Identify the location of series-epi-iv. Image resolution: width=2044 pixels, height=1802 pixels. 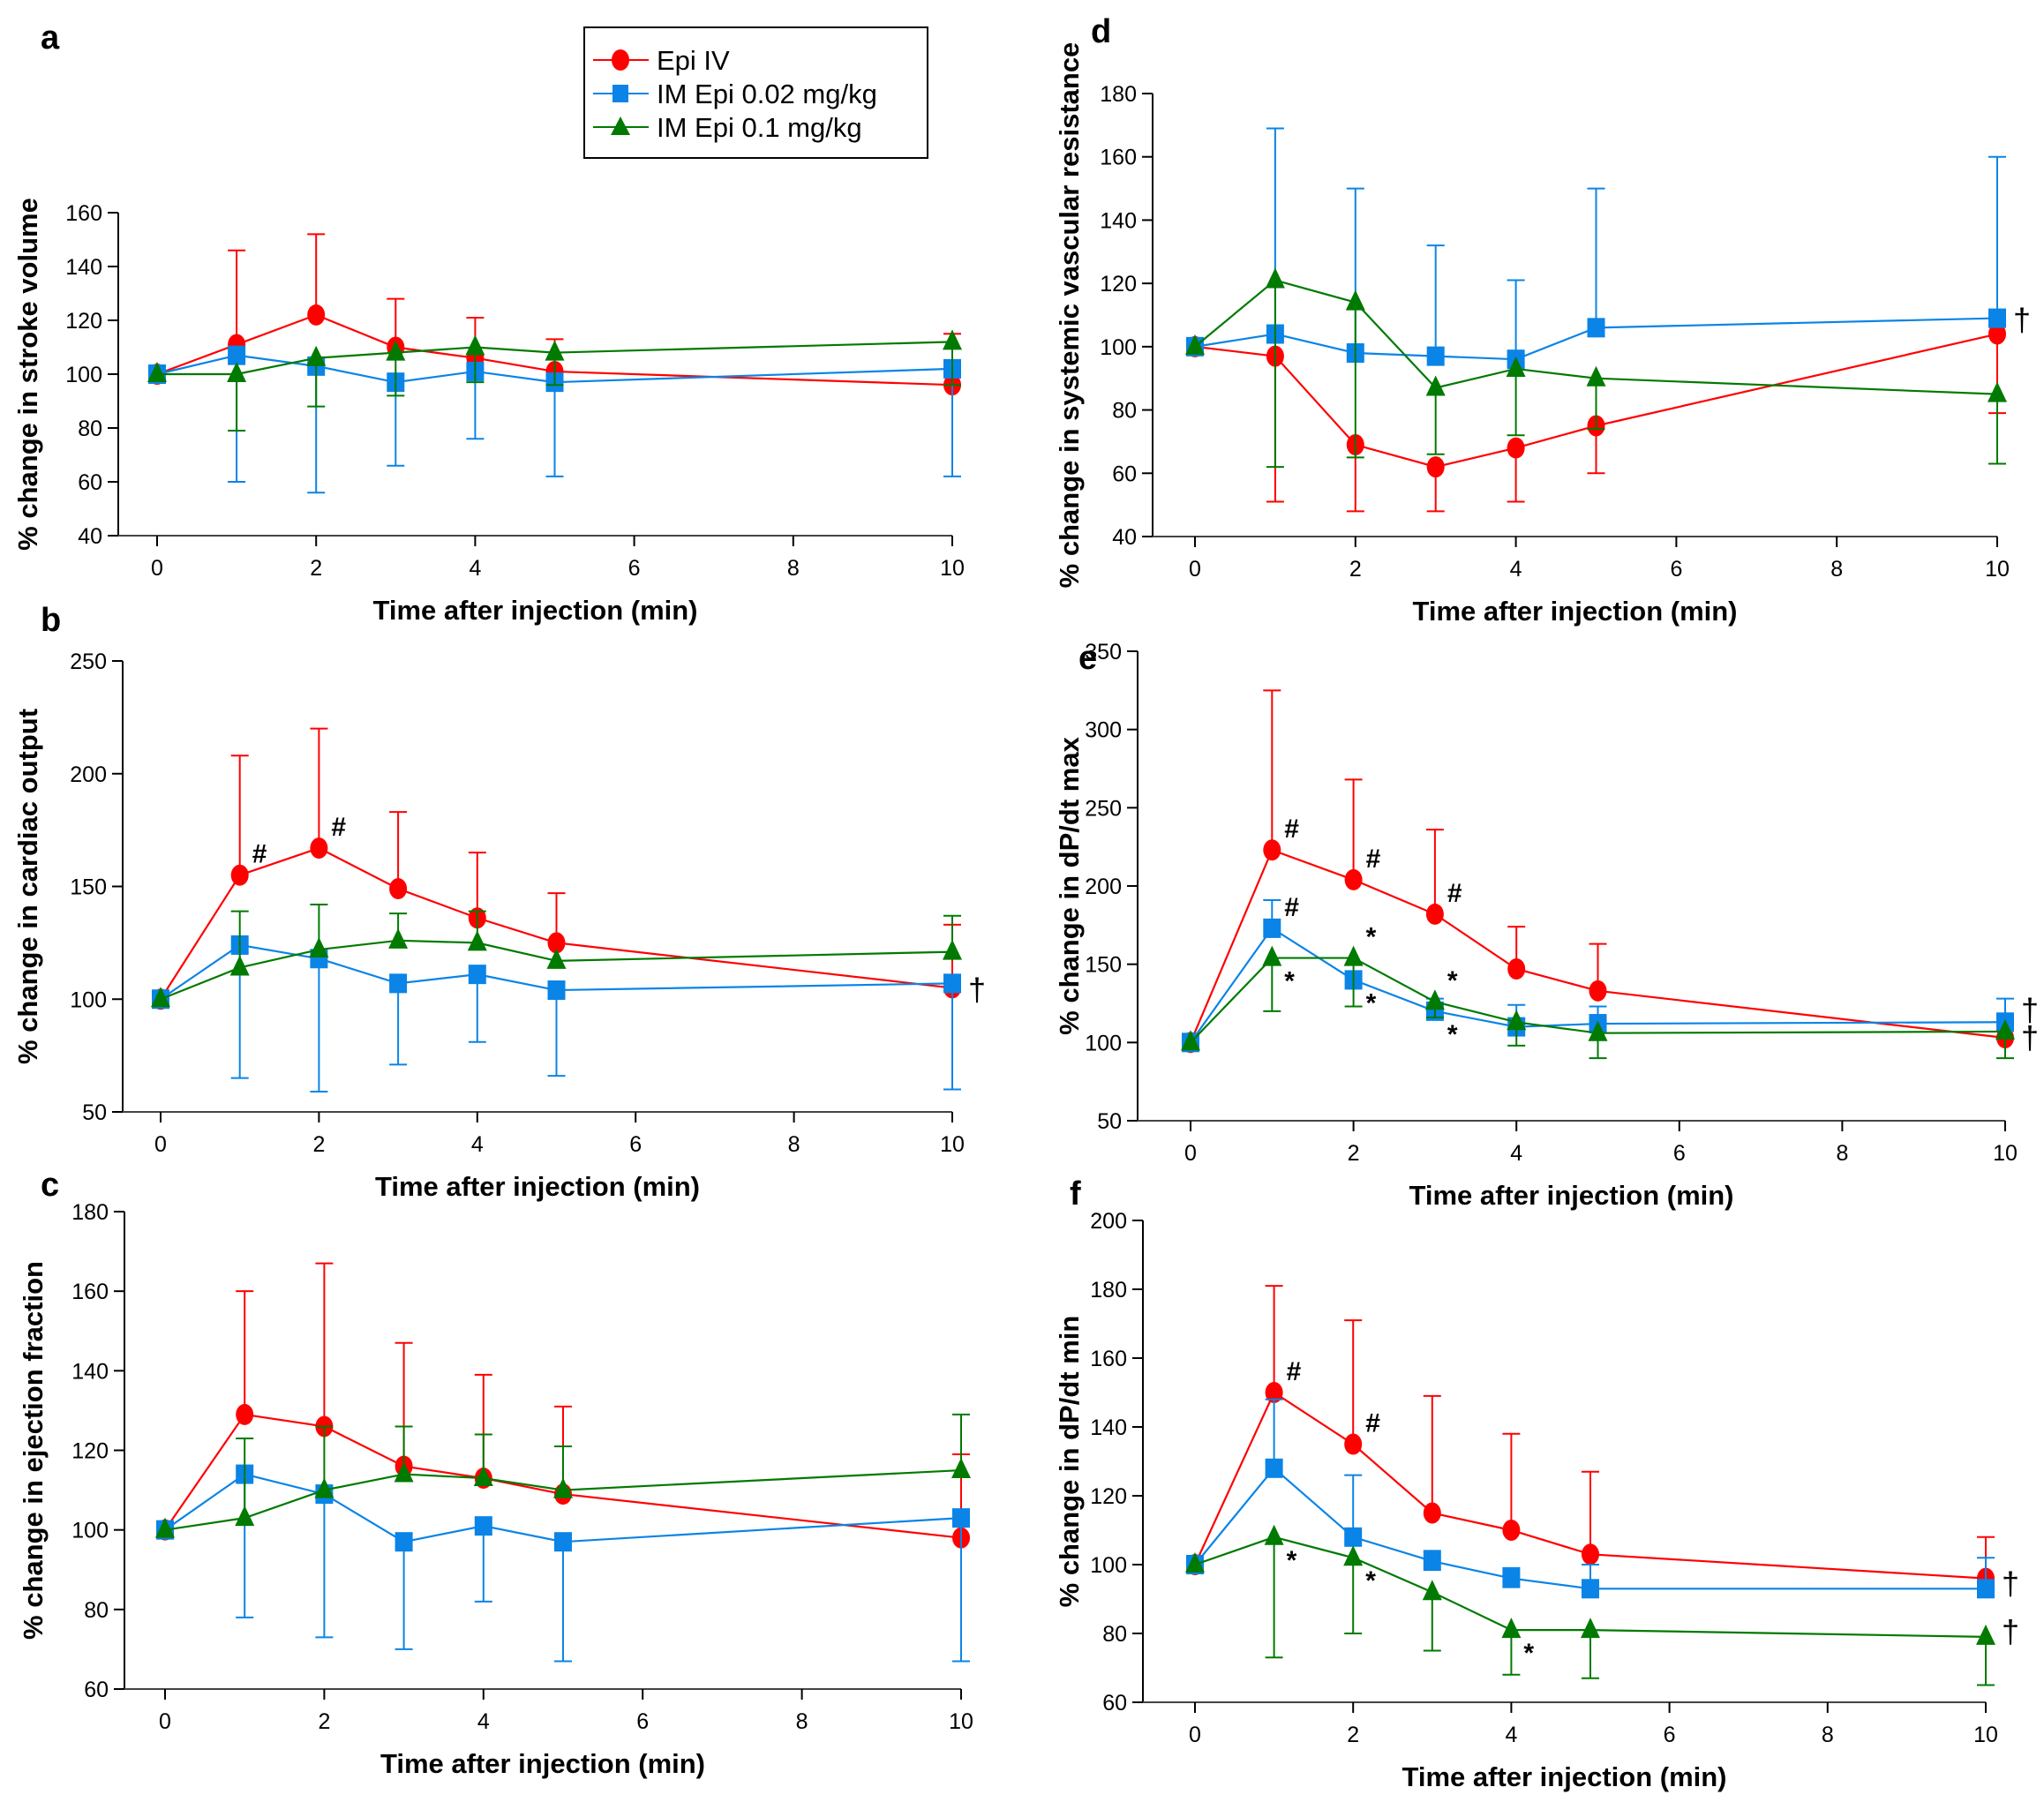
(1590, 1437).